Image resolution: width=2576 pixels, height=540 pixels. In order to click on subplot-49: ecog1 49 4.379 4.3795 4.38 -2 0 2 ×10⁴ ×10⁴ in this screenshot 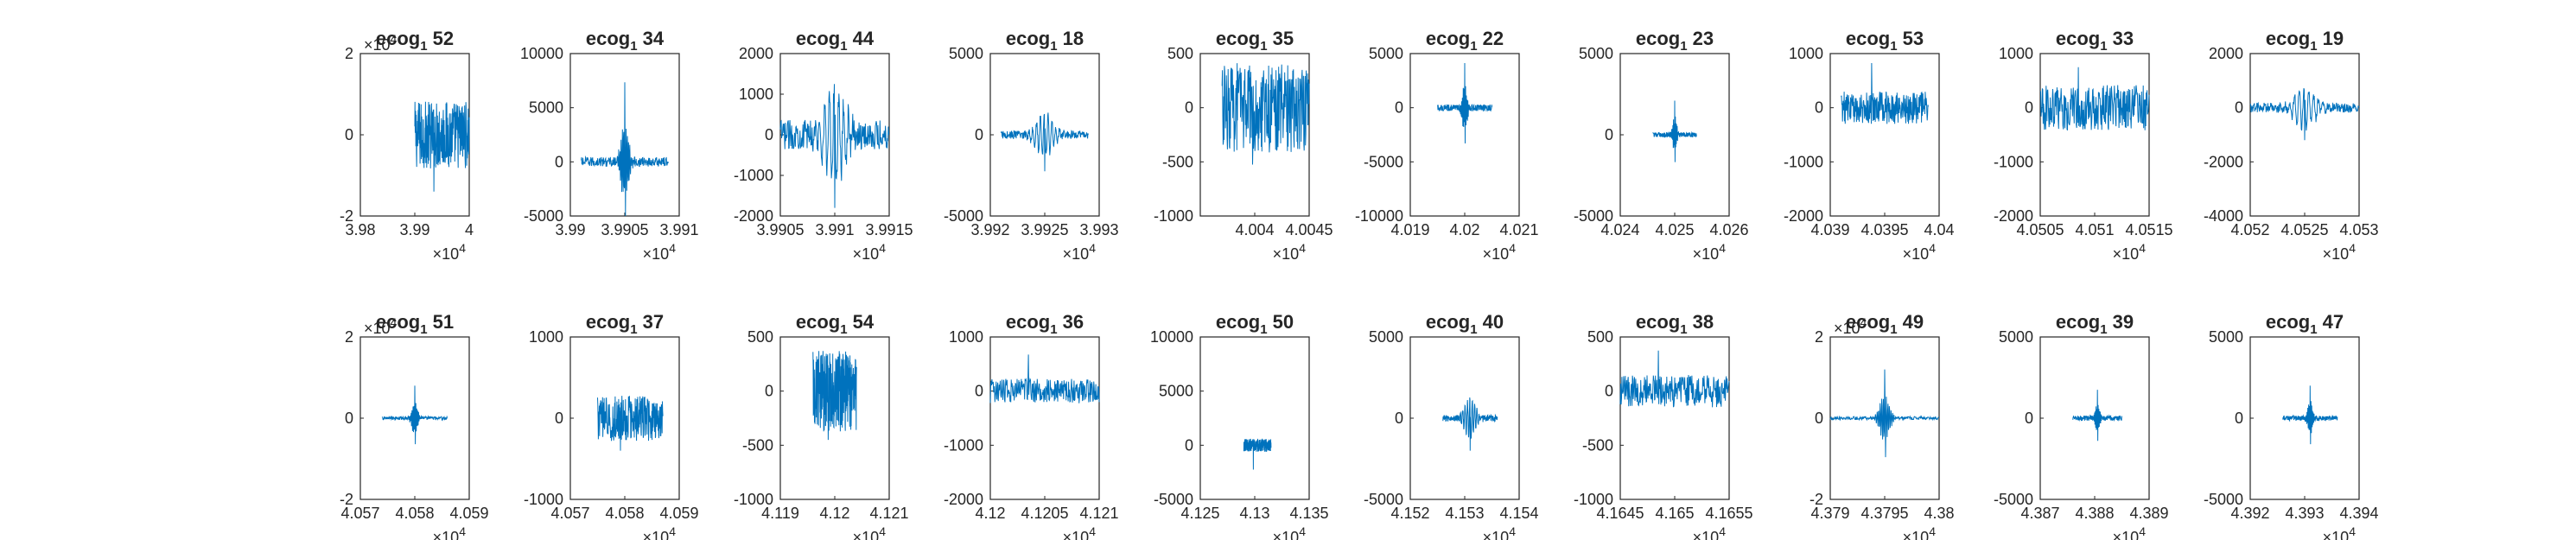, I will do `click(1883, 425)`.